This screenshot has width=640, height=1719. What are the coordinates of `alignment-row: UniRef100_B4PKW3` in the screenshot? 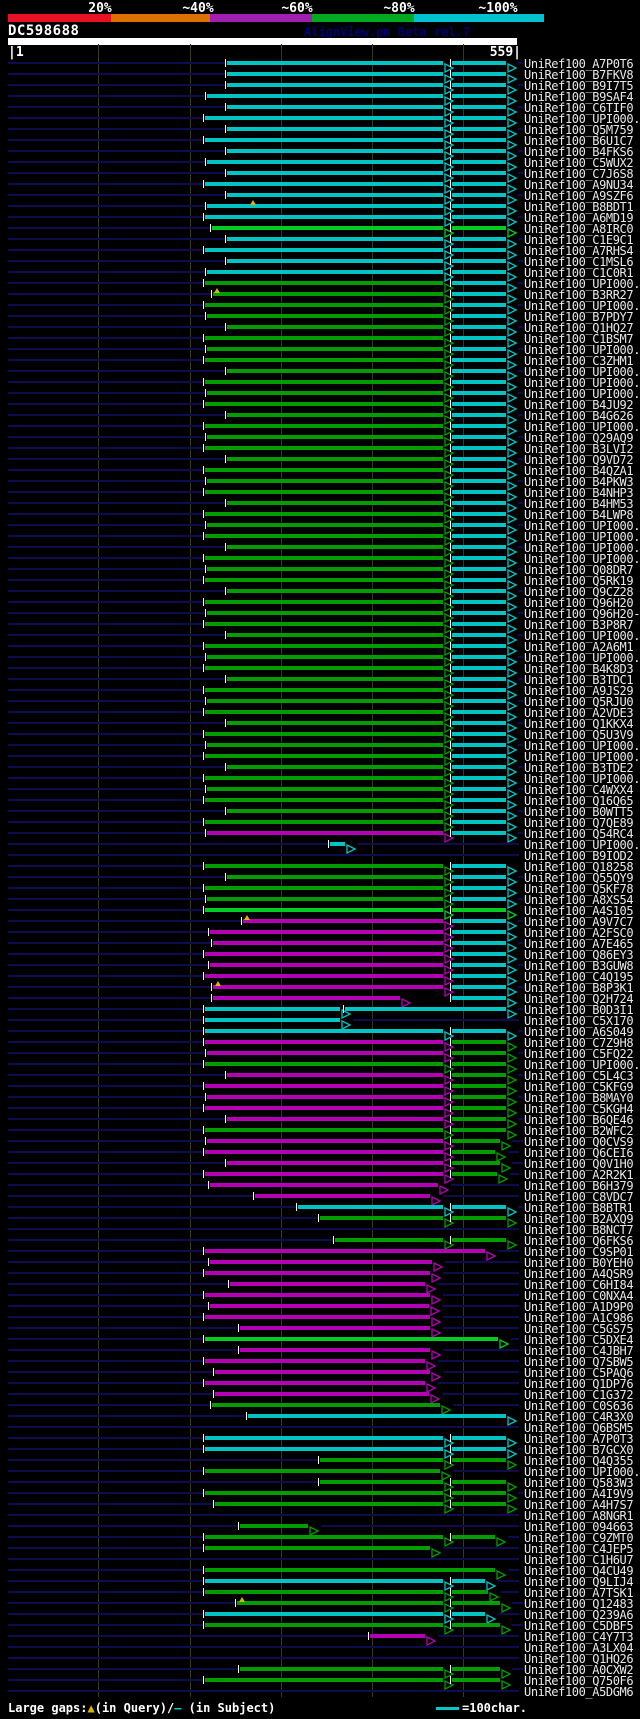 It's located at (320, 483).